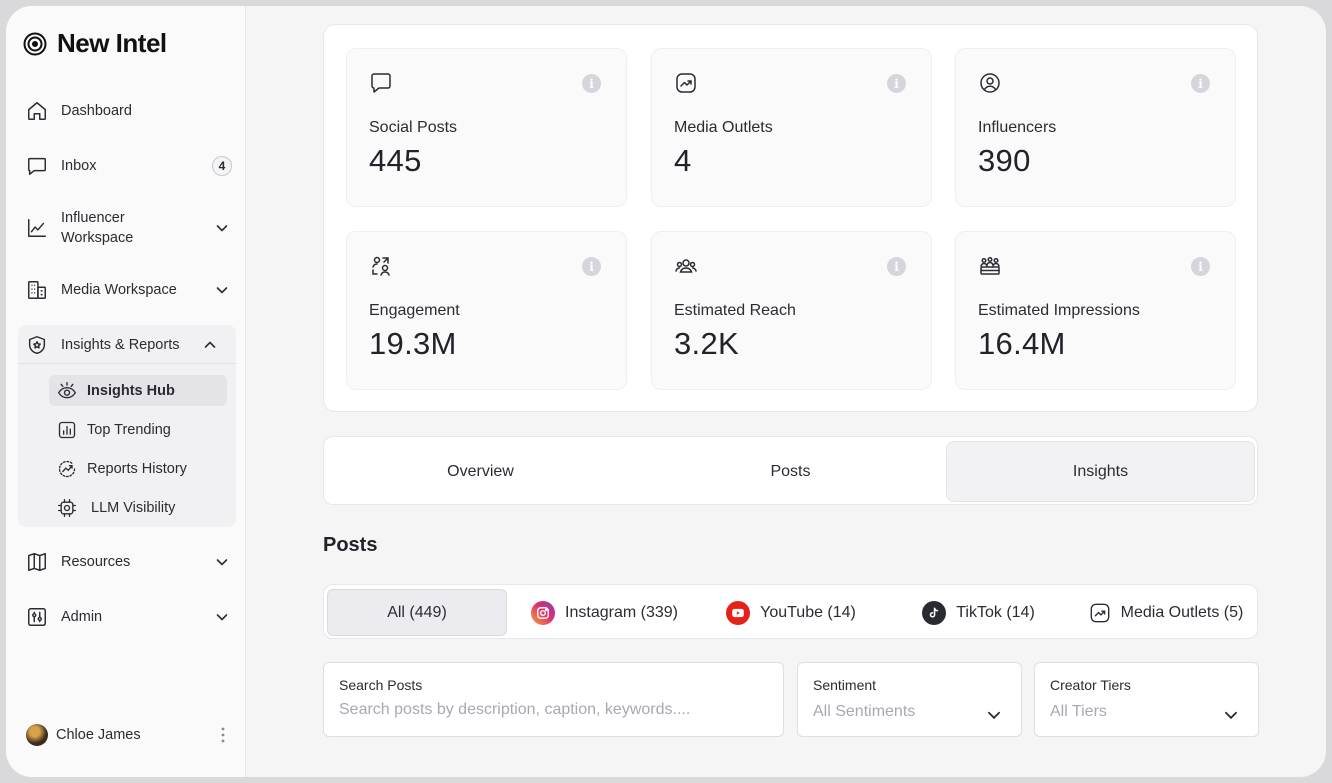  I want to click on sidebar-item-insights-reports: Insights & Reports, so click(129, 345).